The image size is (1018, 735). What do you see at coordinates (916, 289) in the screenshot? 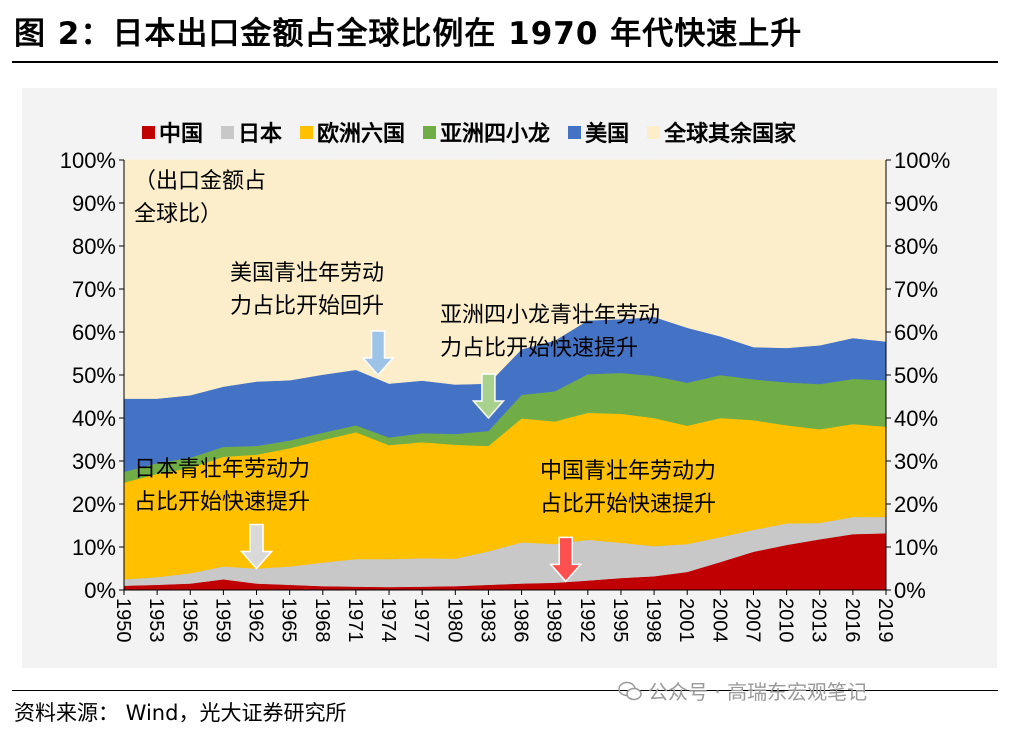
I see `y-tick-label-right: 70%` at bounding box center [916, 289].